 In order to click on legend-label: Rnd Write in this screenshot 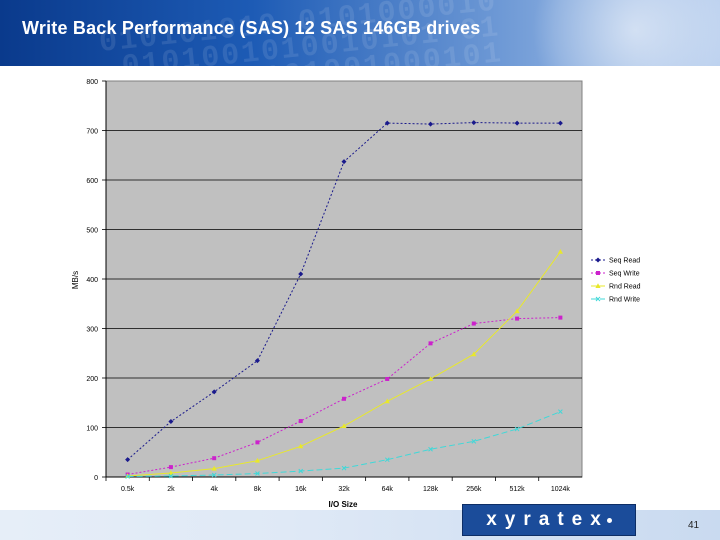, I will do `click(624, 300)`.